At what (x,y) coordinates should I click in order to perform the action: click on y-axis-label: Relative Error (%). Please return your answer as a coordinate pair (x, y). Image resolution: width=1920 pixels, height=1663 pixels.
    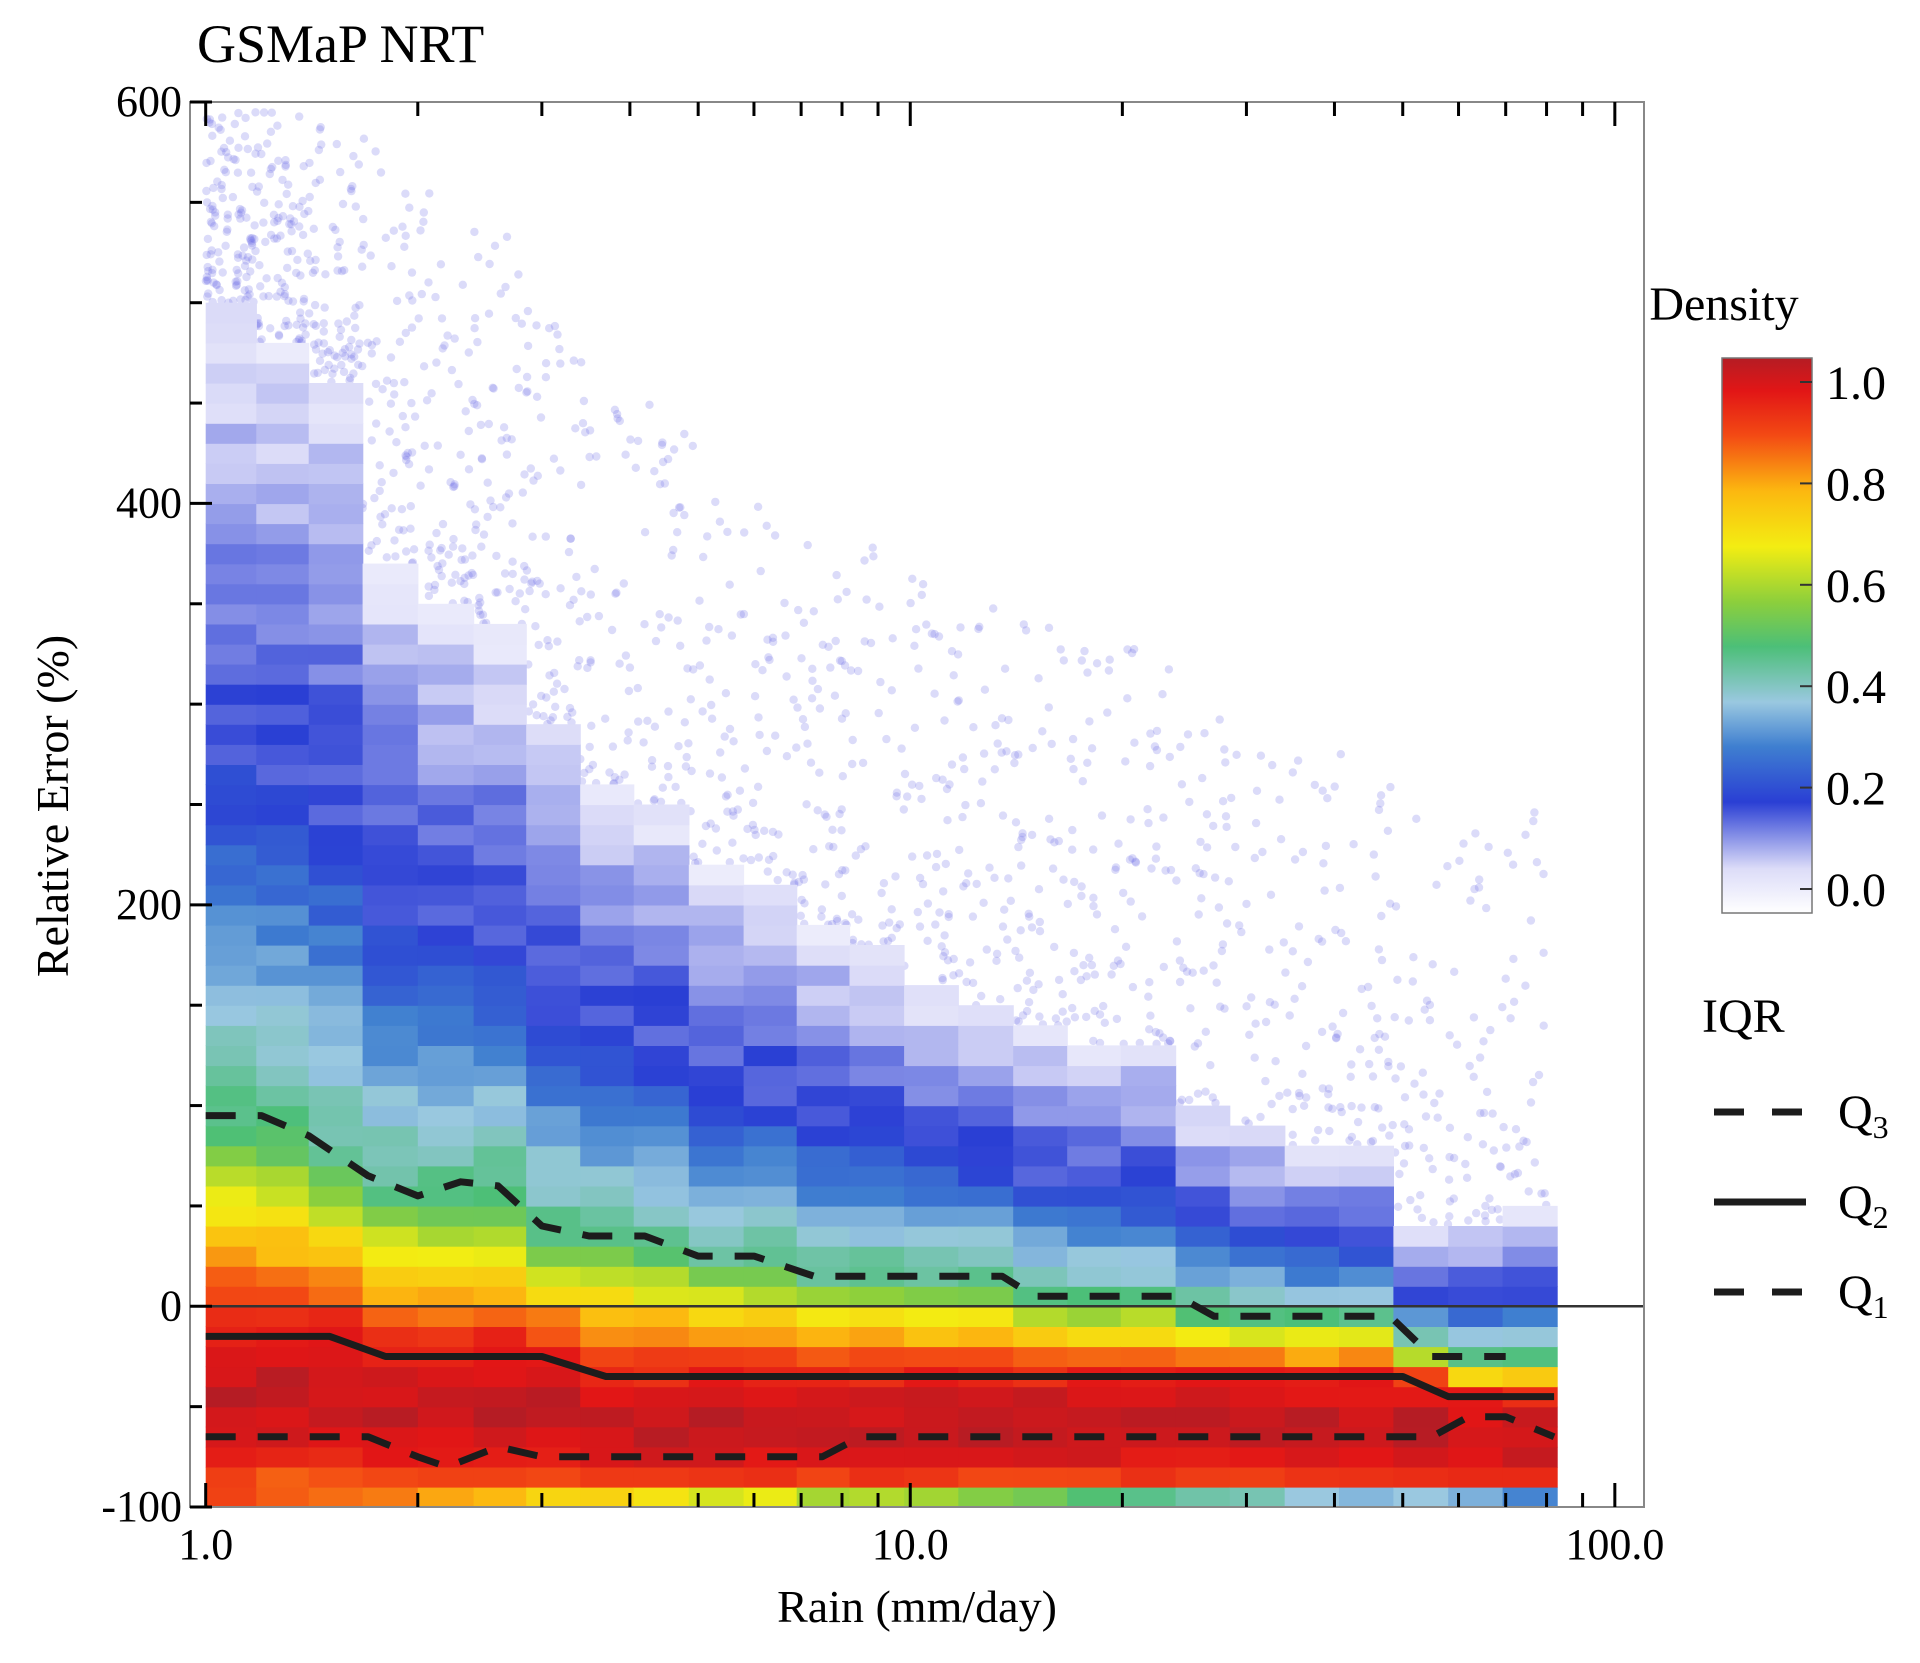
    Looking at the image, I should click on (52, 806).